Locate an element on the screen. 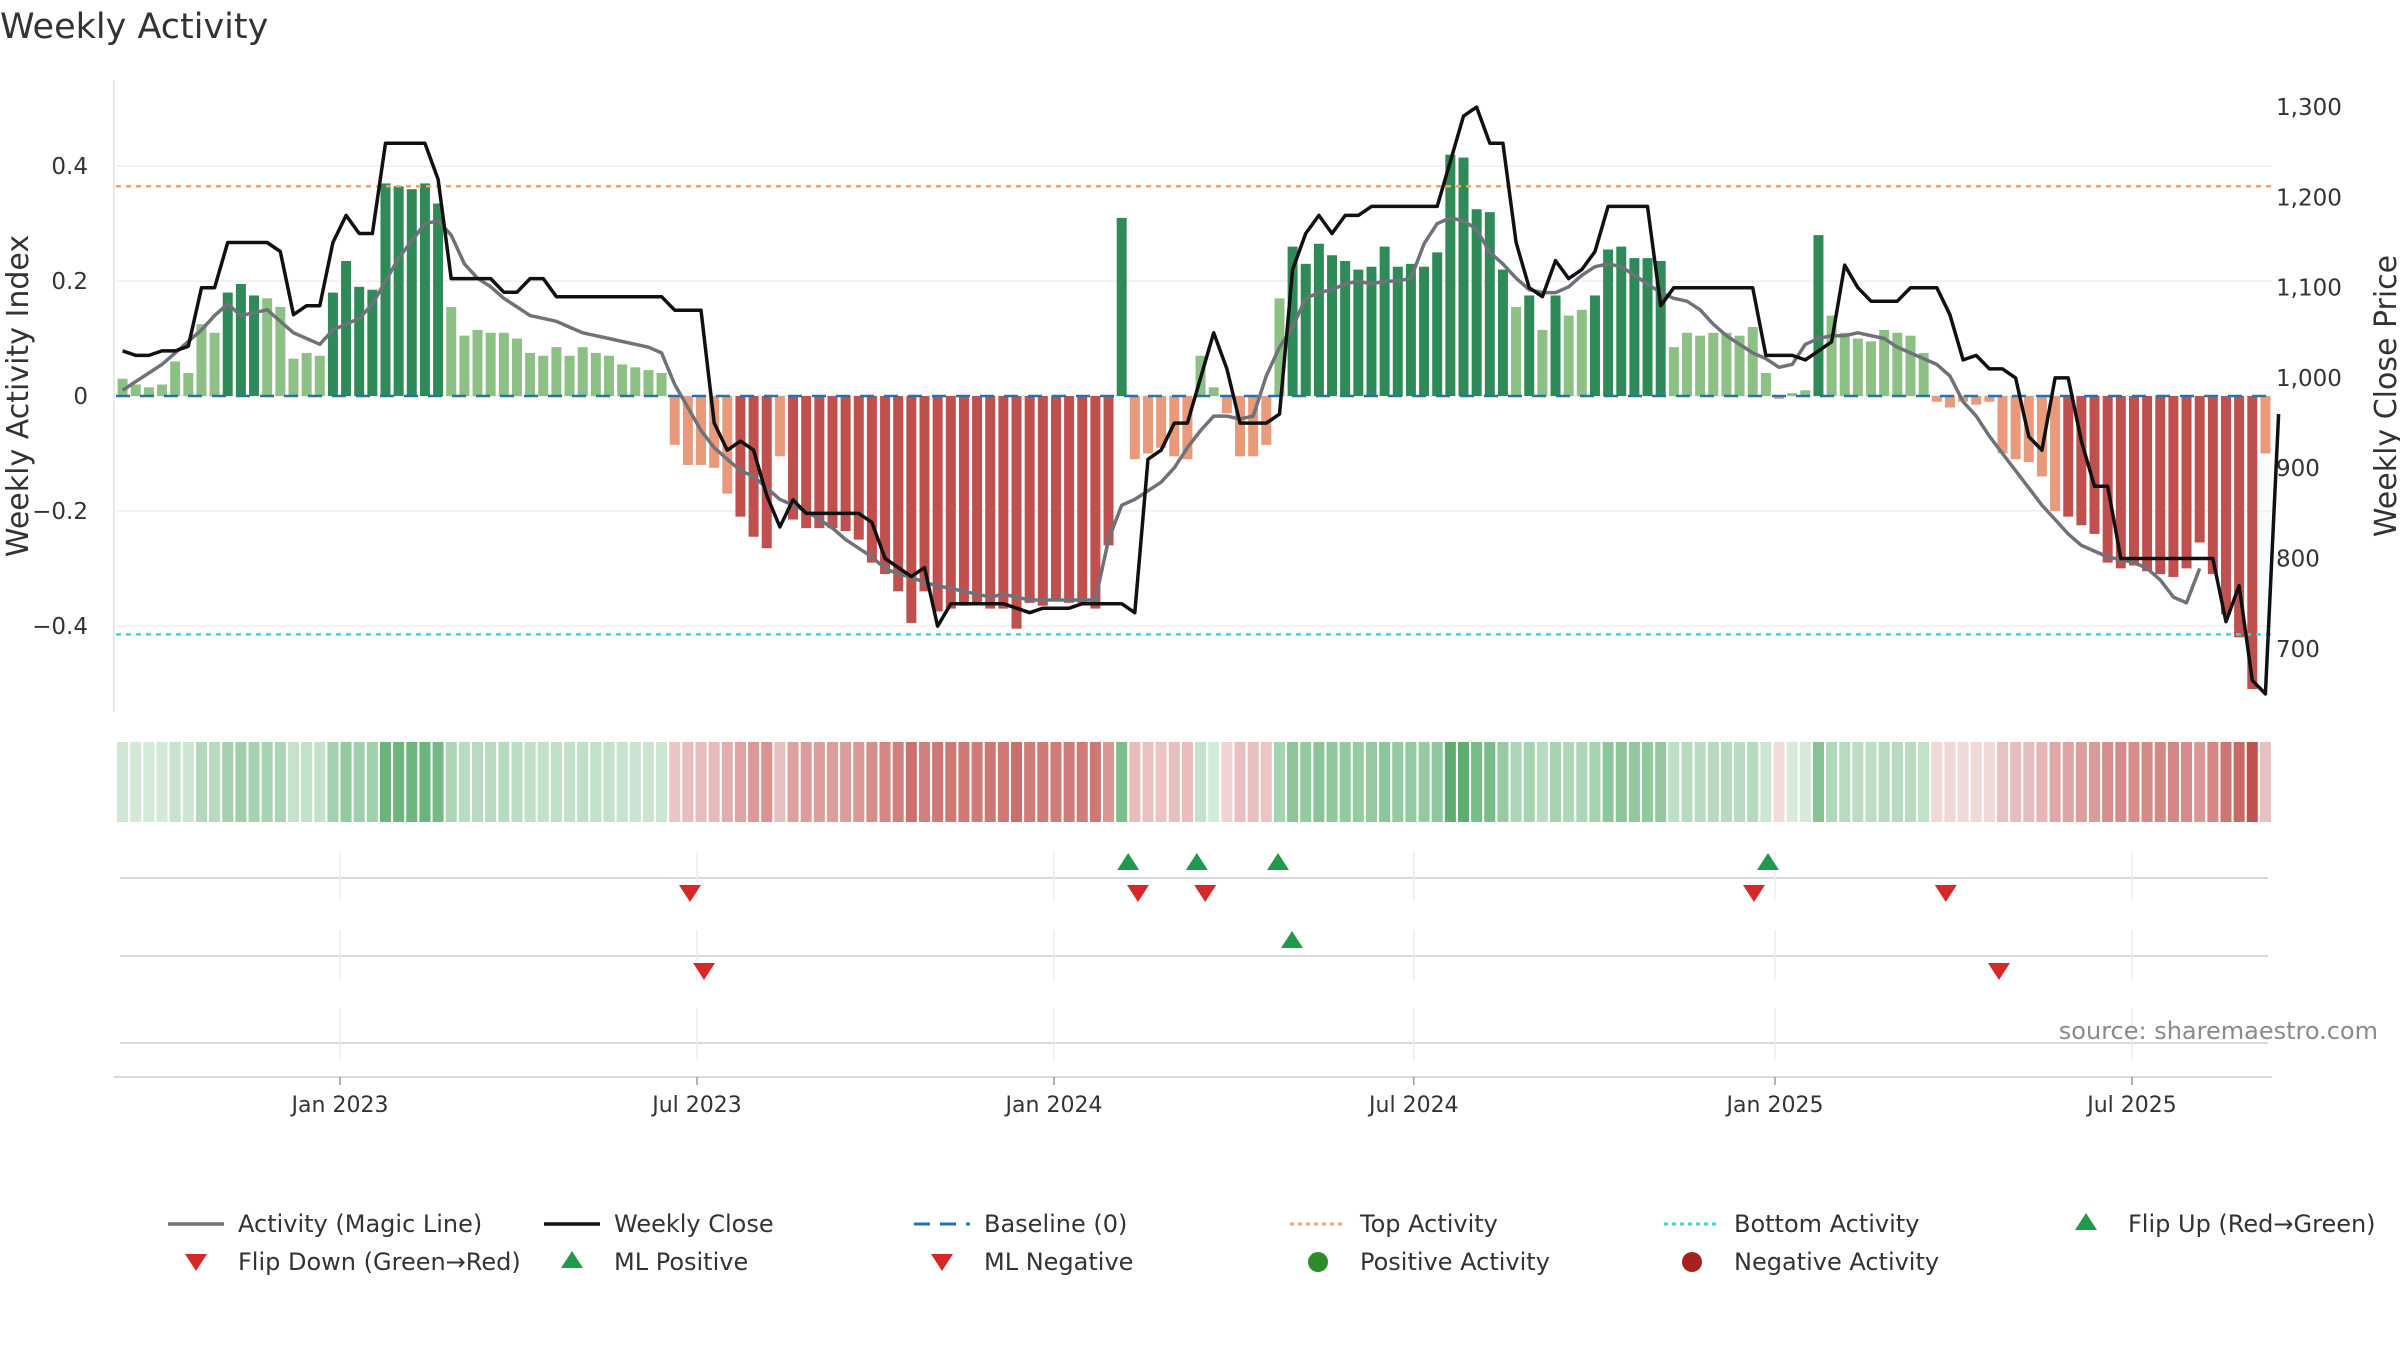 The image size is (2400, 1350). legend-label: Top Activity is located at coordinates (1428, 1224).